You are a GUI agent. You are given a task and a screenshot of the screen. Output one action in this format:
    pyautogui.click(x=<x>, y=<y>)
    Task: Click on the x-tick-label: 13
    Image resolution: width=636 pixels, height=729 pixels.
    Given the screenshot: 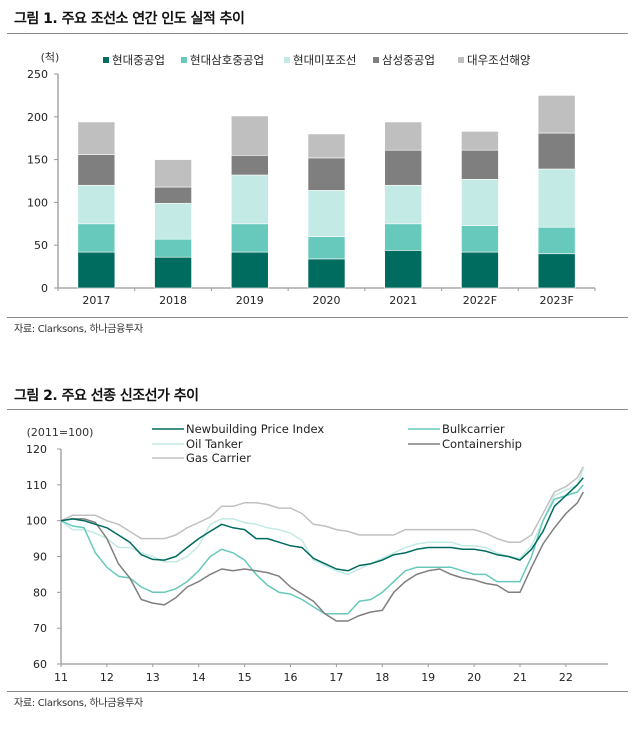 What is the action you would take?
    pyautogui.click(x=153, y=677)
    